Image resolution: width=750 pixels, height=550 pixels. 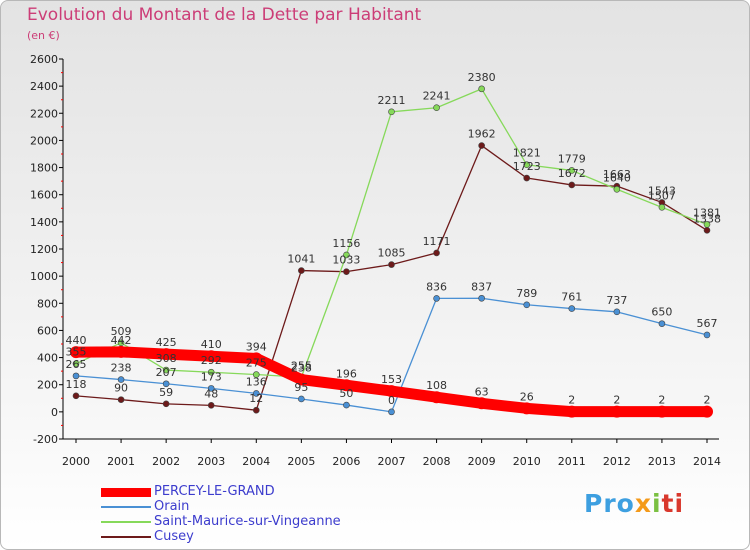 What do you see at coordinates (44, 86) in the screenshot?
I see `y-tick-label: 2400` at bounding box center [44, 86].